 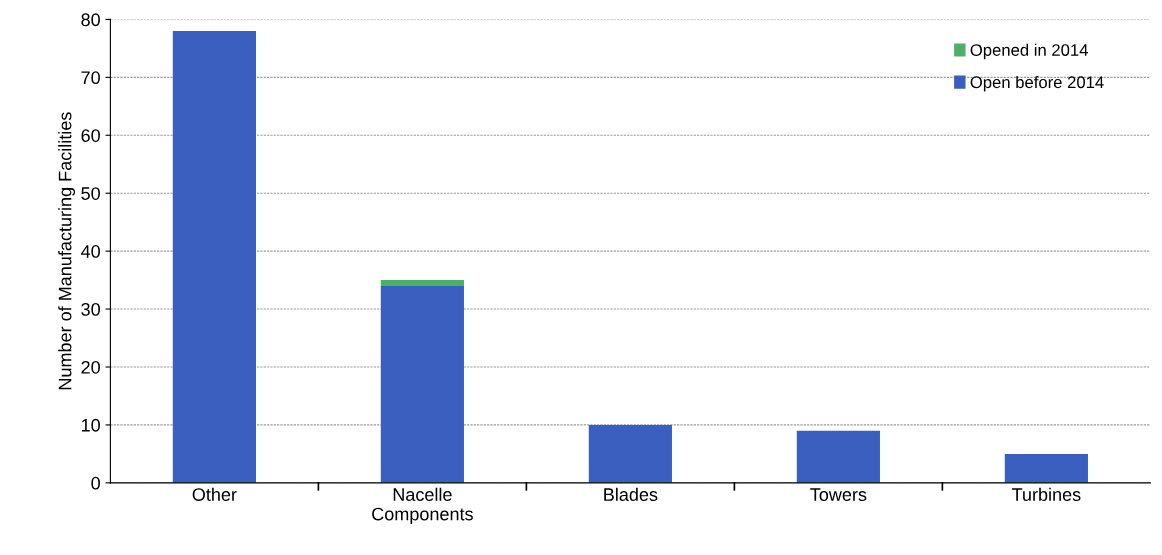 What do you see at coordinates (90, 367) in the screenshot?
I see `y-tick-label: 20` at bounding box center [90, 367].